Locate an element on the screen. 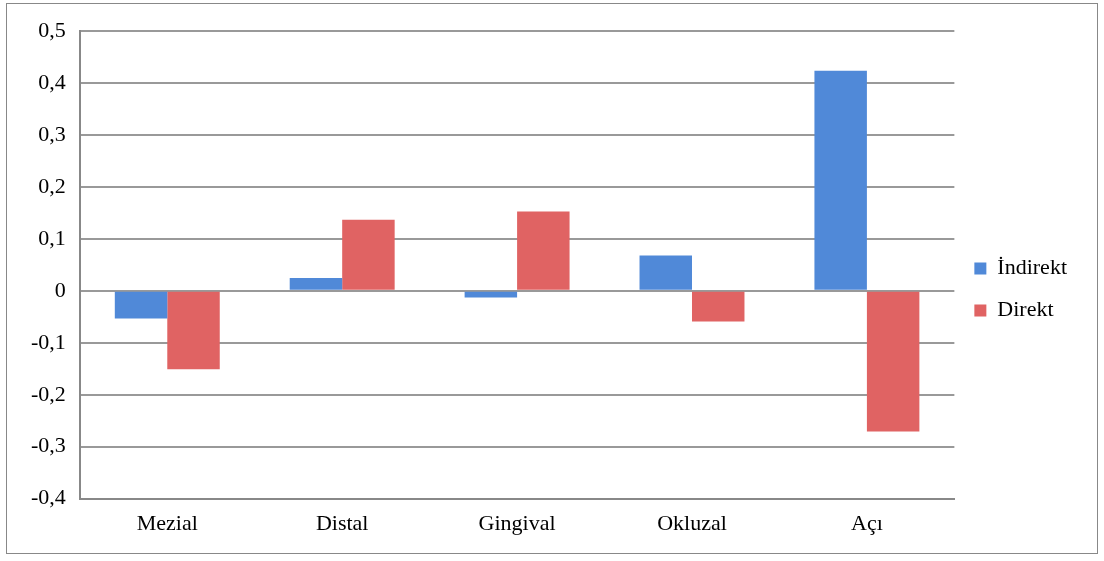 The height and width of the screenshot is (561, 1104). legend-label: Direkt is located at coordinates (1025, 309).